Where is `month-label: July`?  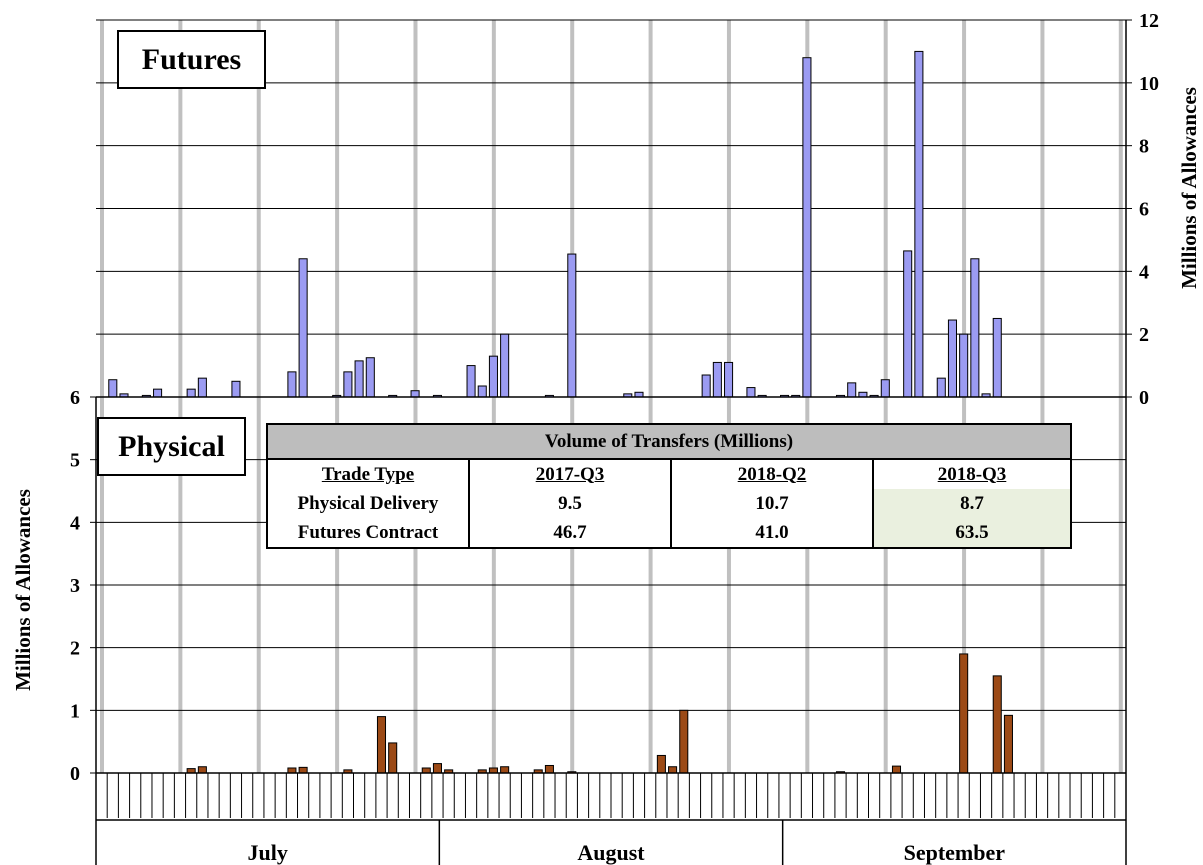
month-label: July is located at coordinates (267, 852).